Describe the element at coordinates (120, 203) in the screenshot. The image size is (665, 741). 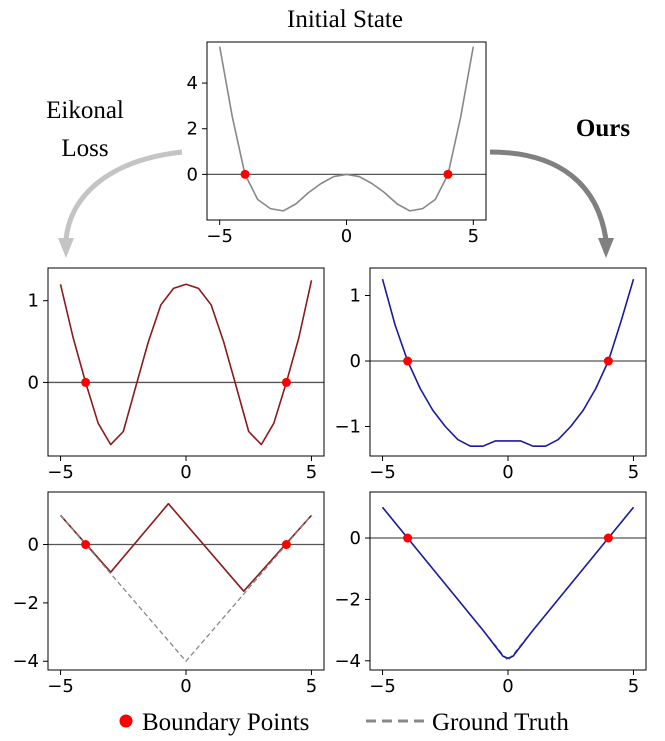
I see `arrow-to-eikonal` at that location.